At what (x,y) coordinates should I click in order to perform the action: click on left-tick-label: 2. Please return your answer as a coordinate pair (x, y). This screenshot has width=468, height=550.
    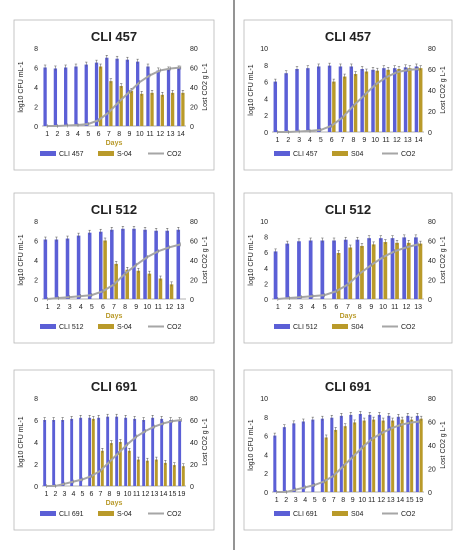
    Looking at the image, I should click on (266, 284).